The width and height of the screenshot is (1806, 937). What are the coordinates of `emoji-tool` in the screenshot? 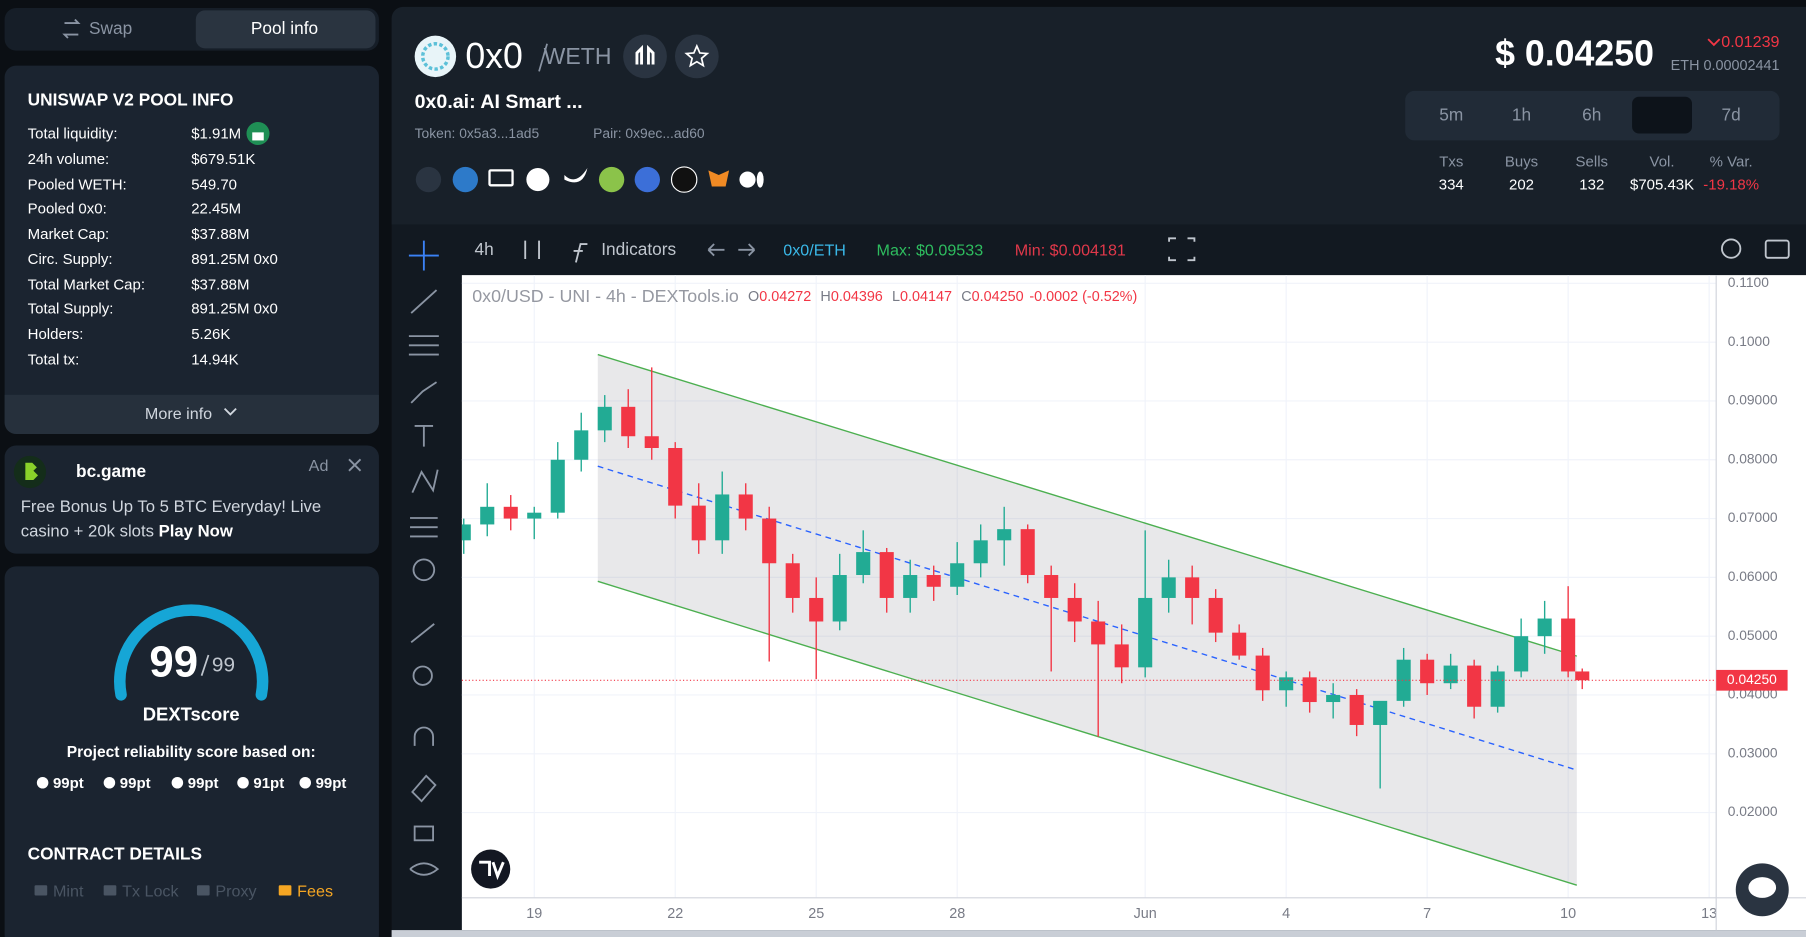 It's located at (424, 570).